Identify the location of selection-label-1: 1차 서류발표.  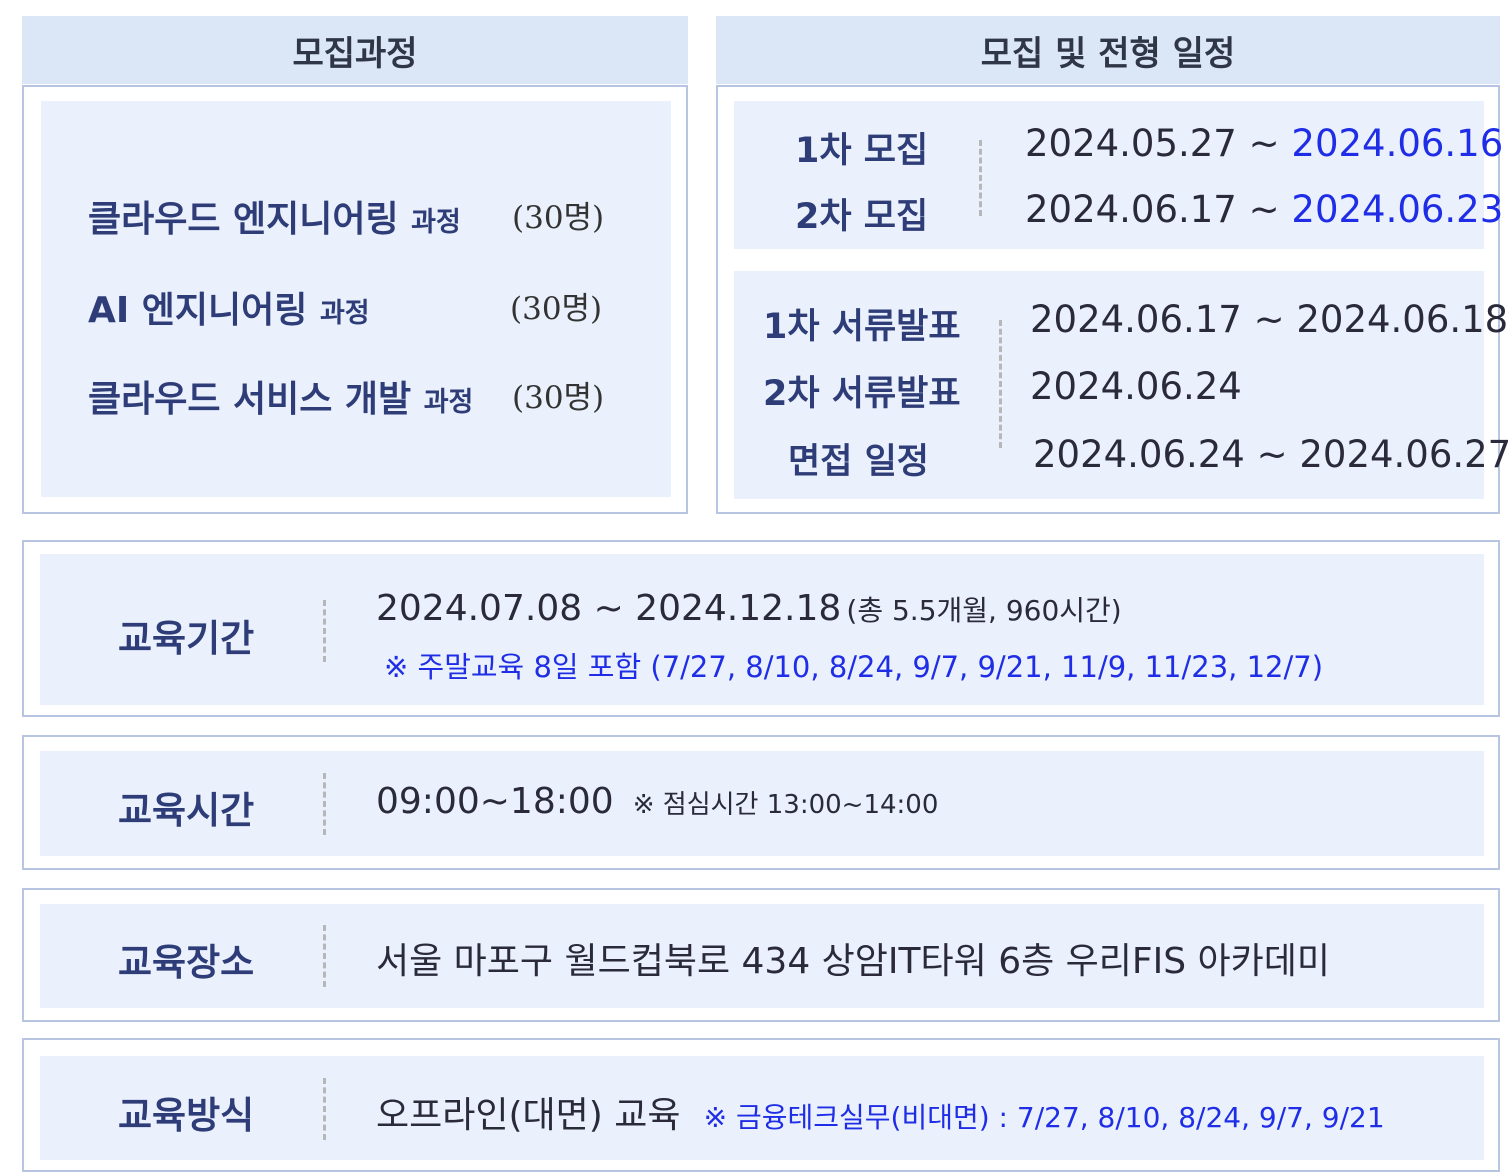
(862, 327).